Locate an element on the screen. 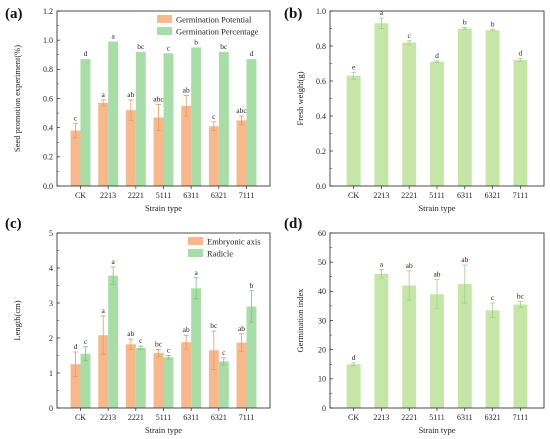 The image size is (550, 439). y-tick-label: 1 is located at coordinates (51, 373).